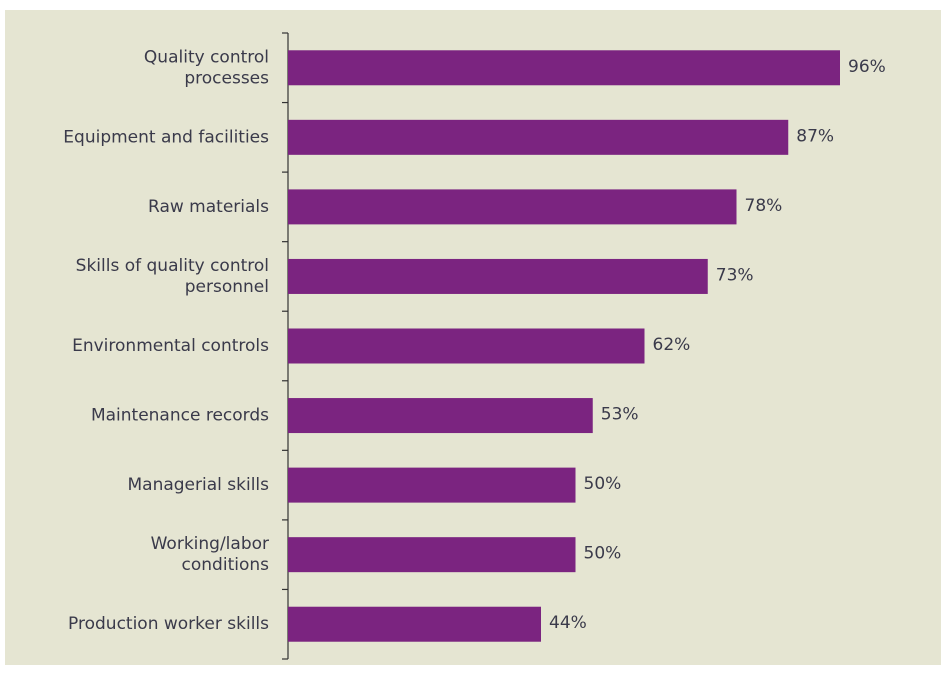 This screenshot has width=941, height=677. What do you see at coordinates (198, 485) in the screenshot?
I see `category-label: Managerial skills` at bounding box center [198, 485].